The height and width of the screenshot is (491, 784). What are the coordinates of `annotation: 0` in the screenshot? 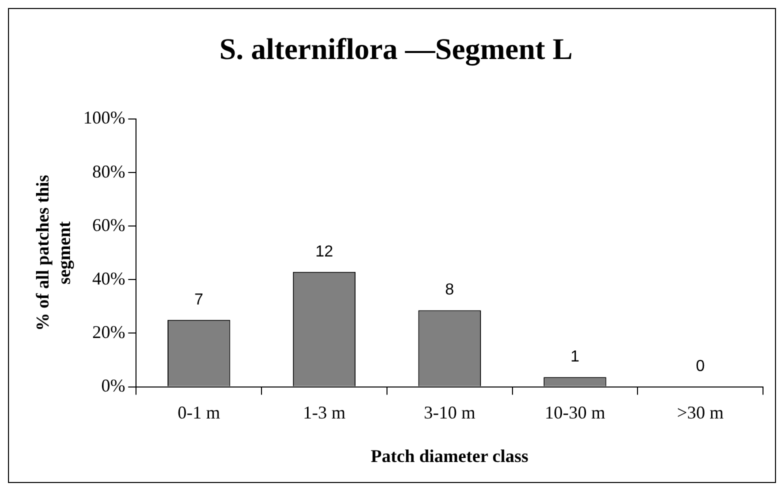 It's located at (700, 367).